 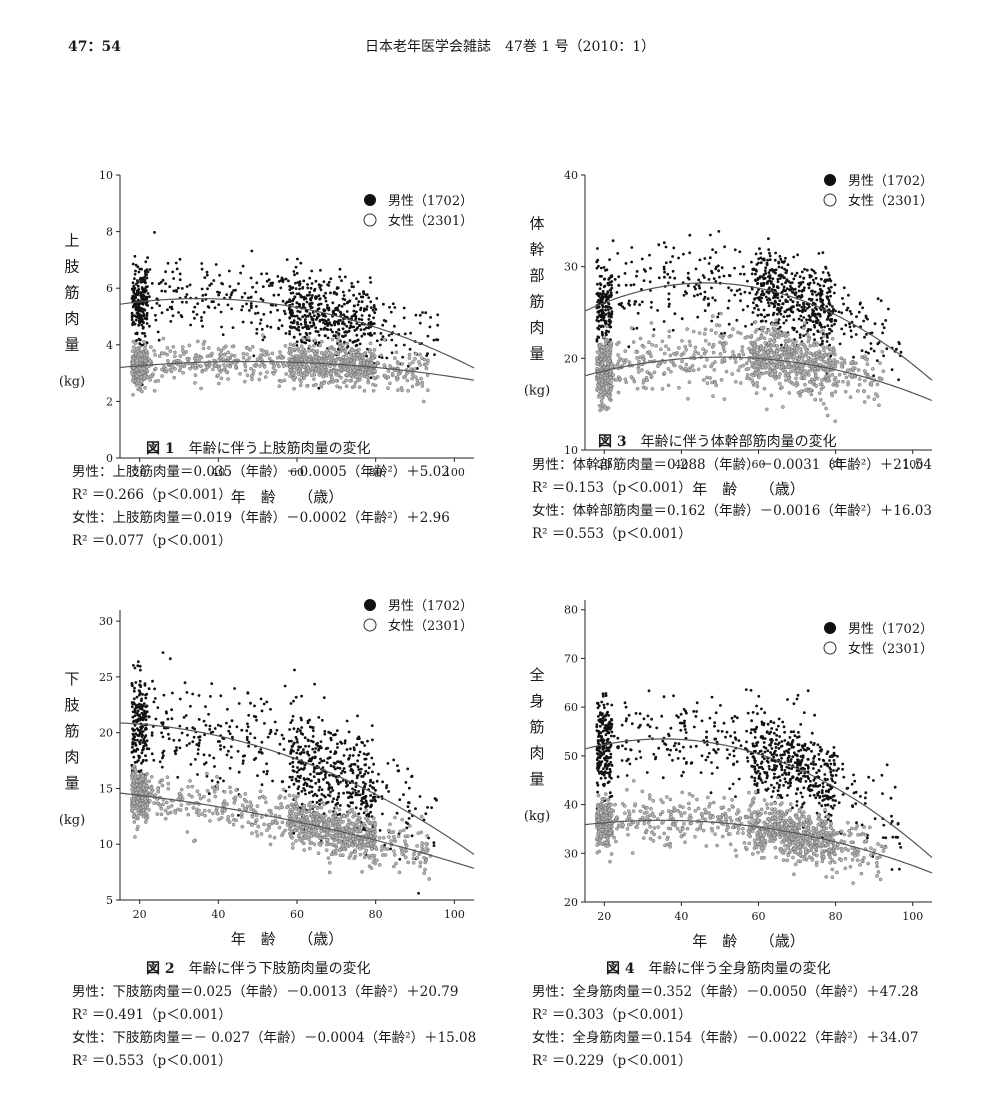 I want to click on x-tick-label: 40, so click(x=218, y=914).